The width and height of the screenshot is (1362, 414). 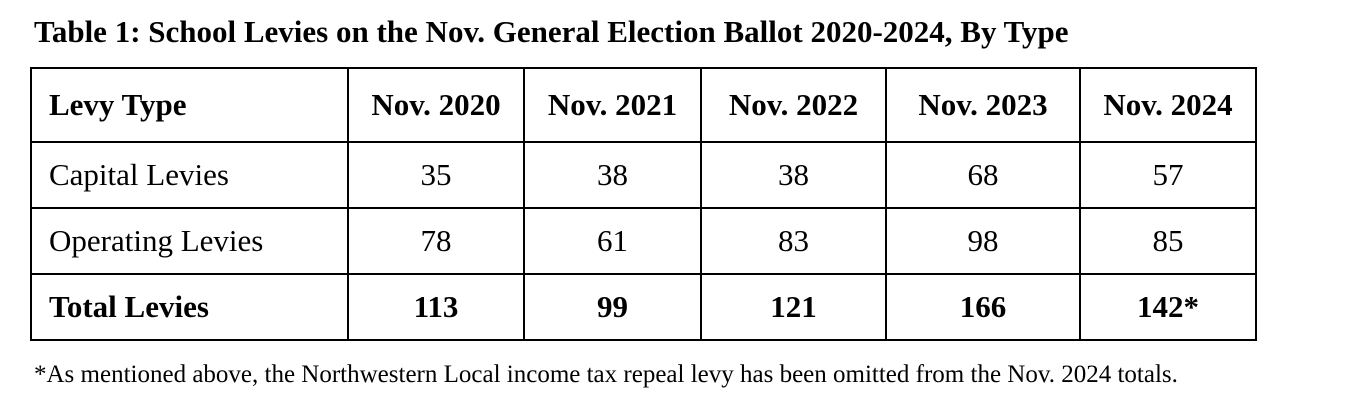 I want to click on total-cell: 99, so click(x=612, y=307).